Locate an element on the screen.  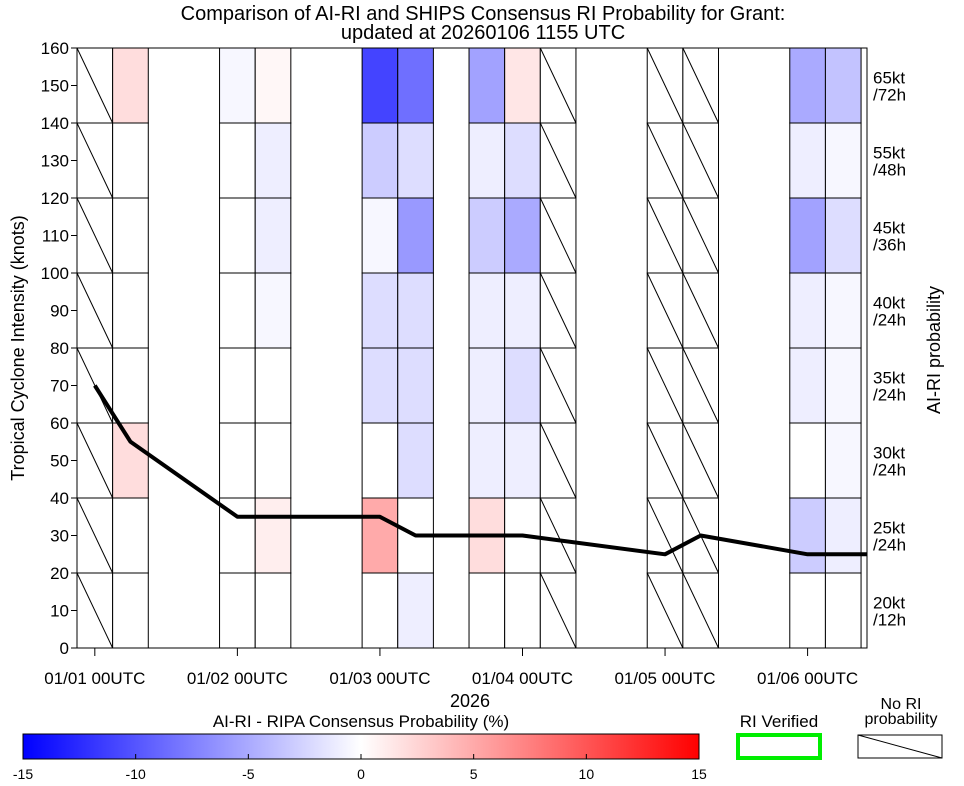
y-tick-label: 40 is located at coordinates (59, 498).